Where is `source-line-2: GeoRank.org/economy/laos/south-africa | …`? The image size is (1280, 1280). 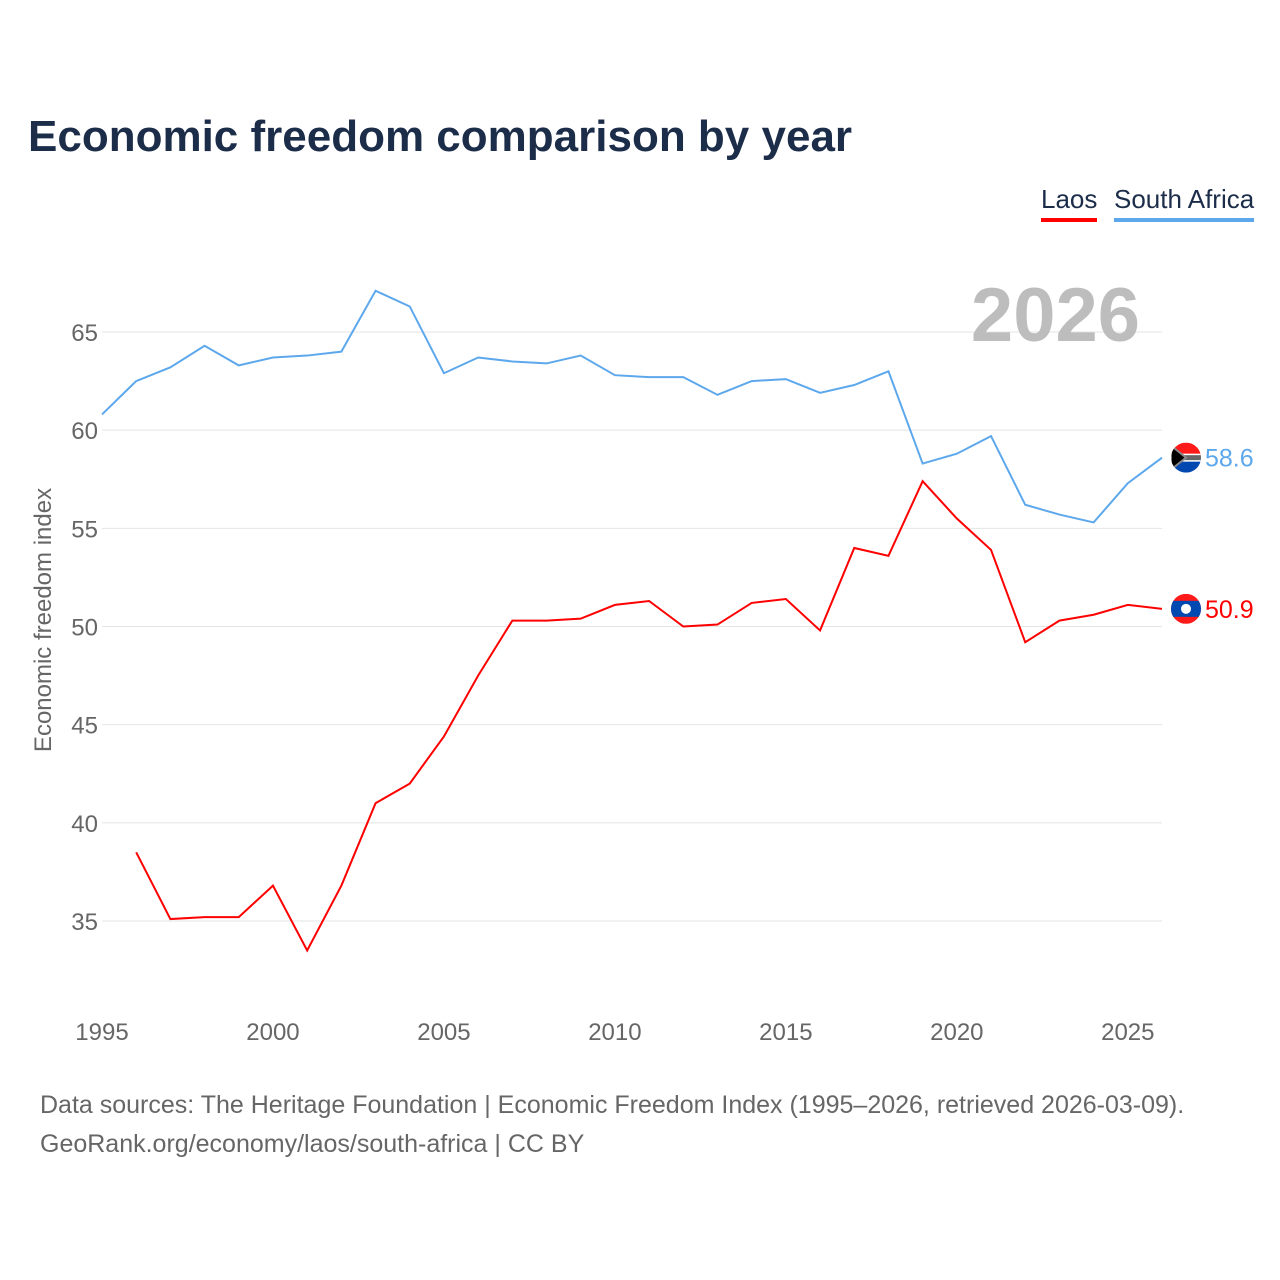 source-line-2: GeoRank.org/economy/laos/south-africa | … is located at coordinates (312, 1144).